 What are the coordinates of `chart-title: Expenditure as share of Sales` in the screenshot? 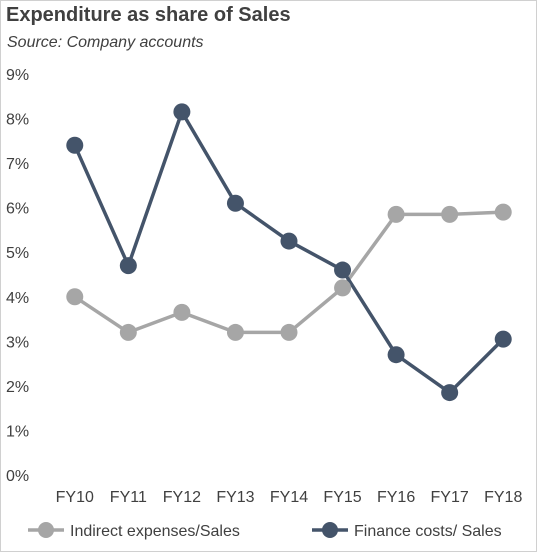 It's located at (148, 15).